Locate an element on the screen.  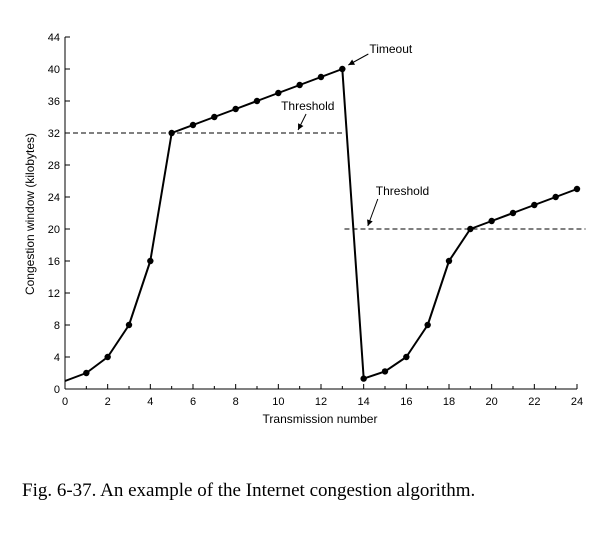
y-tick-label: 24 is located at coordinates (54, 198).